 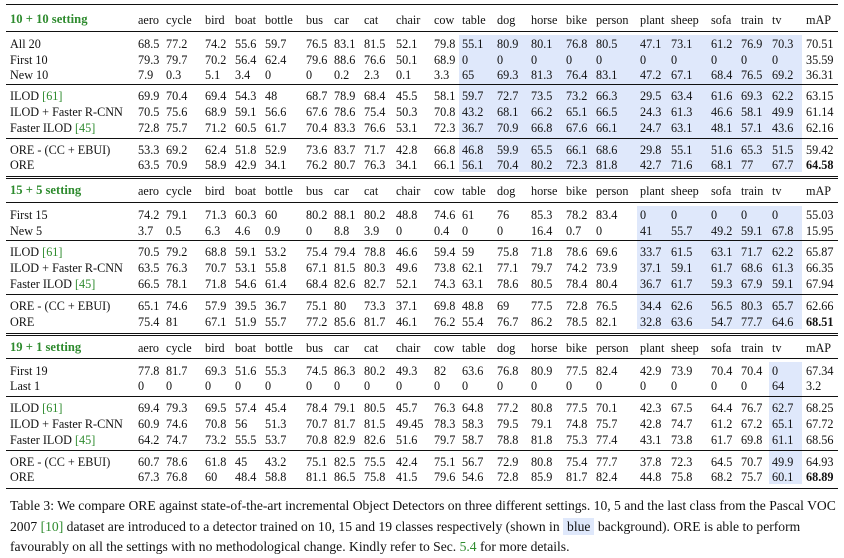 I want to click on table-cell: 77.2, so click(x=177, y=44).